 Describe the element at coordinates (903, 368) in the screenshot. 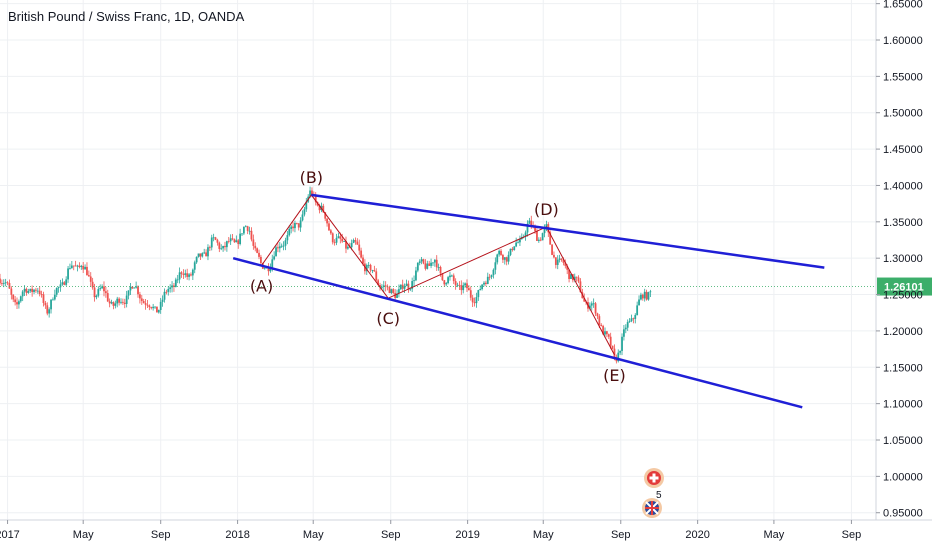

I see `y-tick-label: 1.15000` at that location.